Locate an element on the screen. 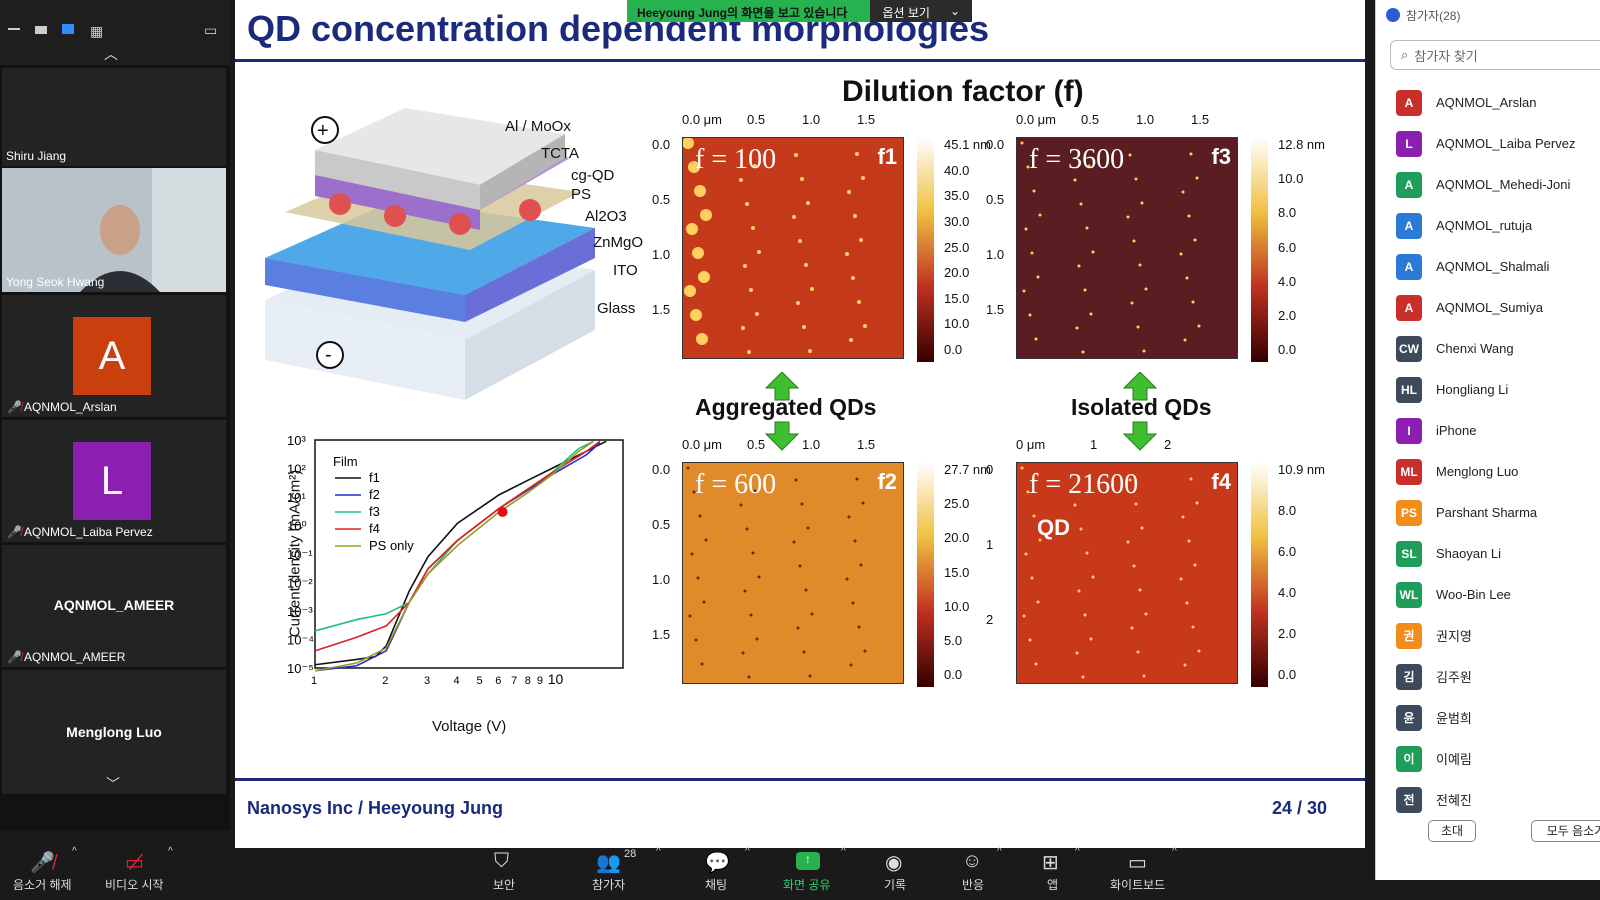 This screenshot has height=900, width=1600. participant-name: Hongliang Li is located at coordinates (1472, 389).